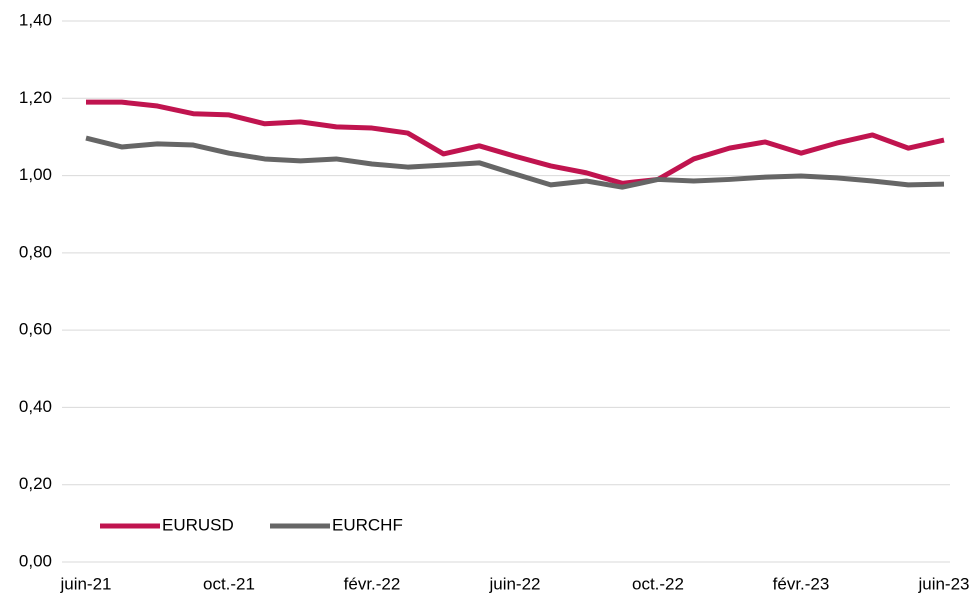 This screenshot has height=597, width=979. I want to click on y-tick-label: 0,80, so click(35, 251).